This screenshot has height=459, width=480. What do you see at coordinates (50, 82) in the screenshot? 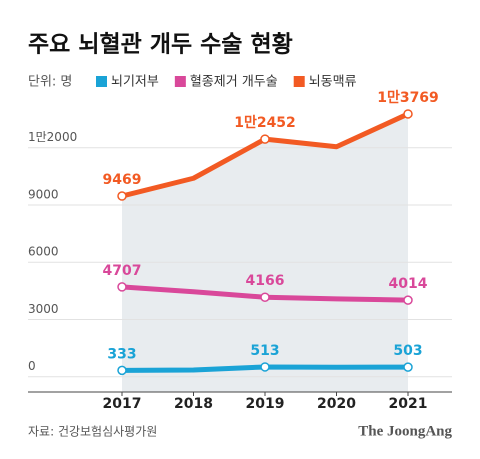
I see `unit-label: 단위: 명` at bounding box center [50, 82].